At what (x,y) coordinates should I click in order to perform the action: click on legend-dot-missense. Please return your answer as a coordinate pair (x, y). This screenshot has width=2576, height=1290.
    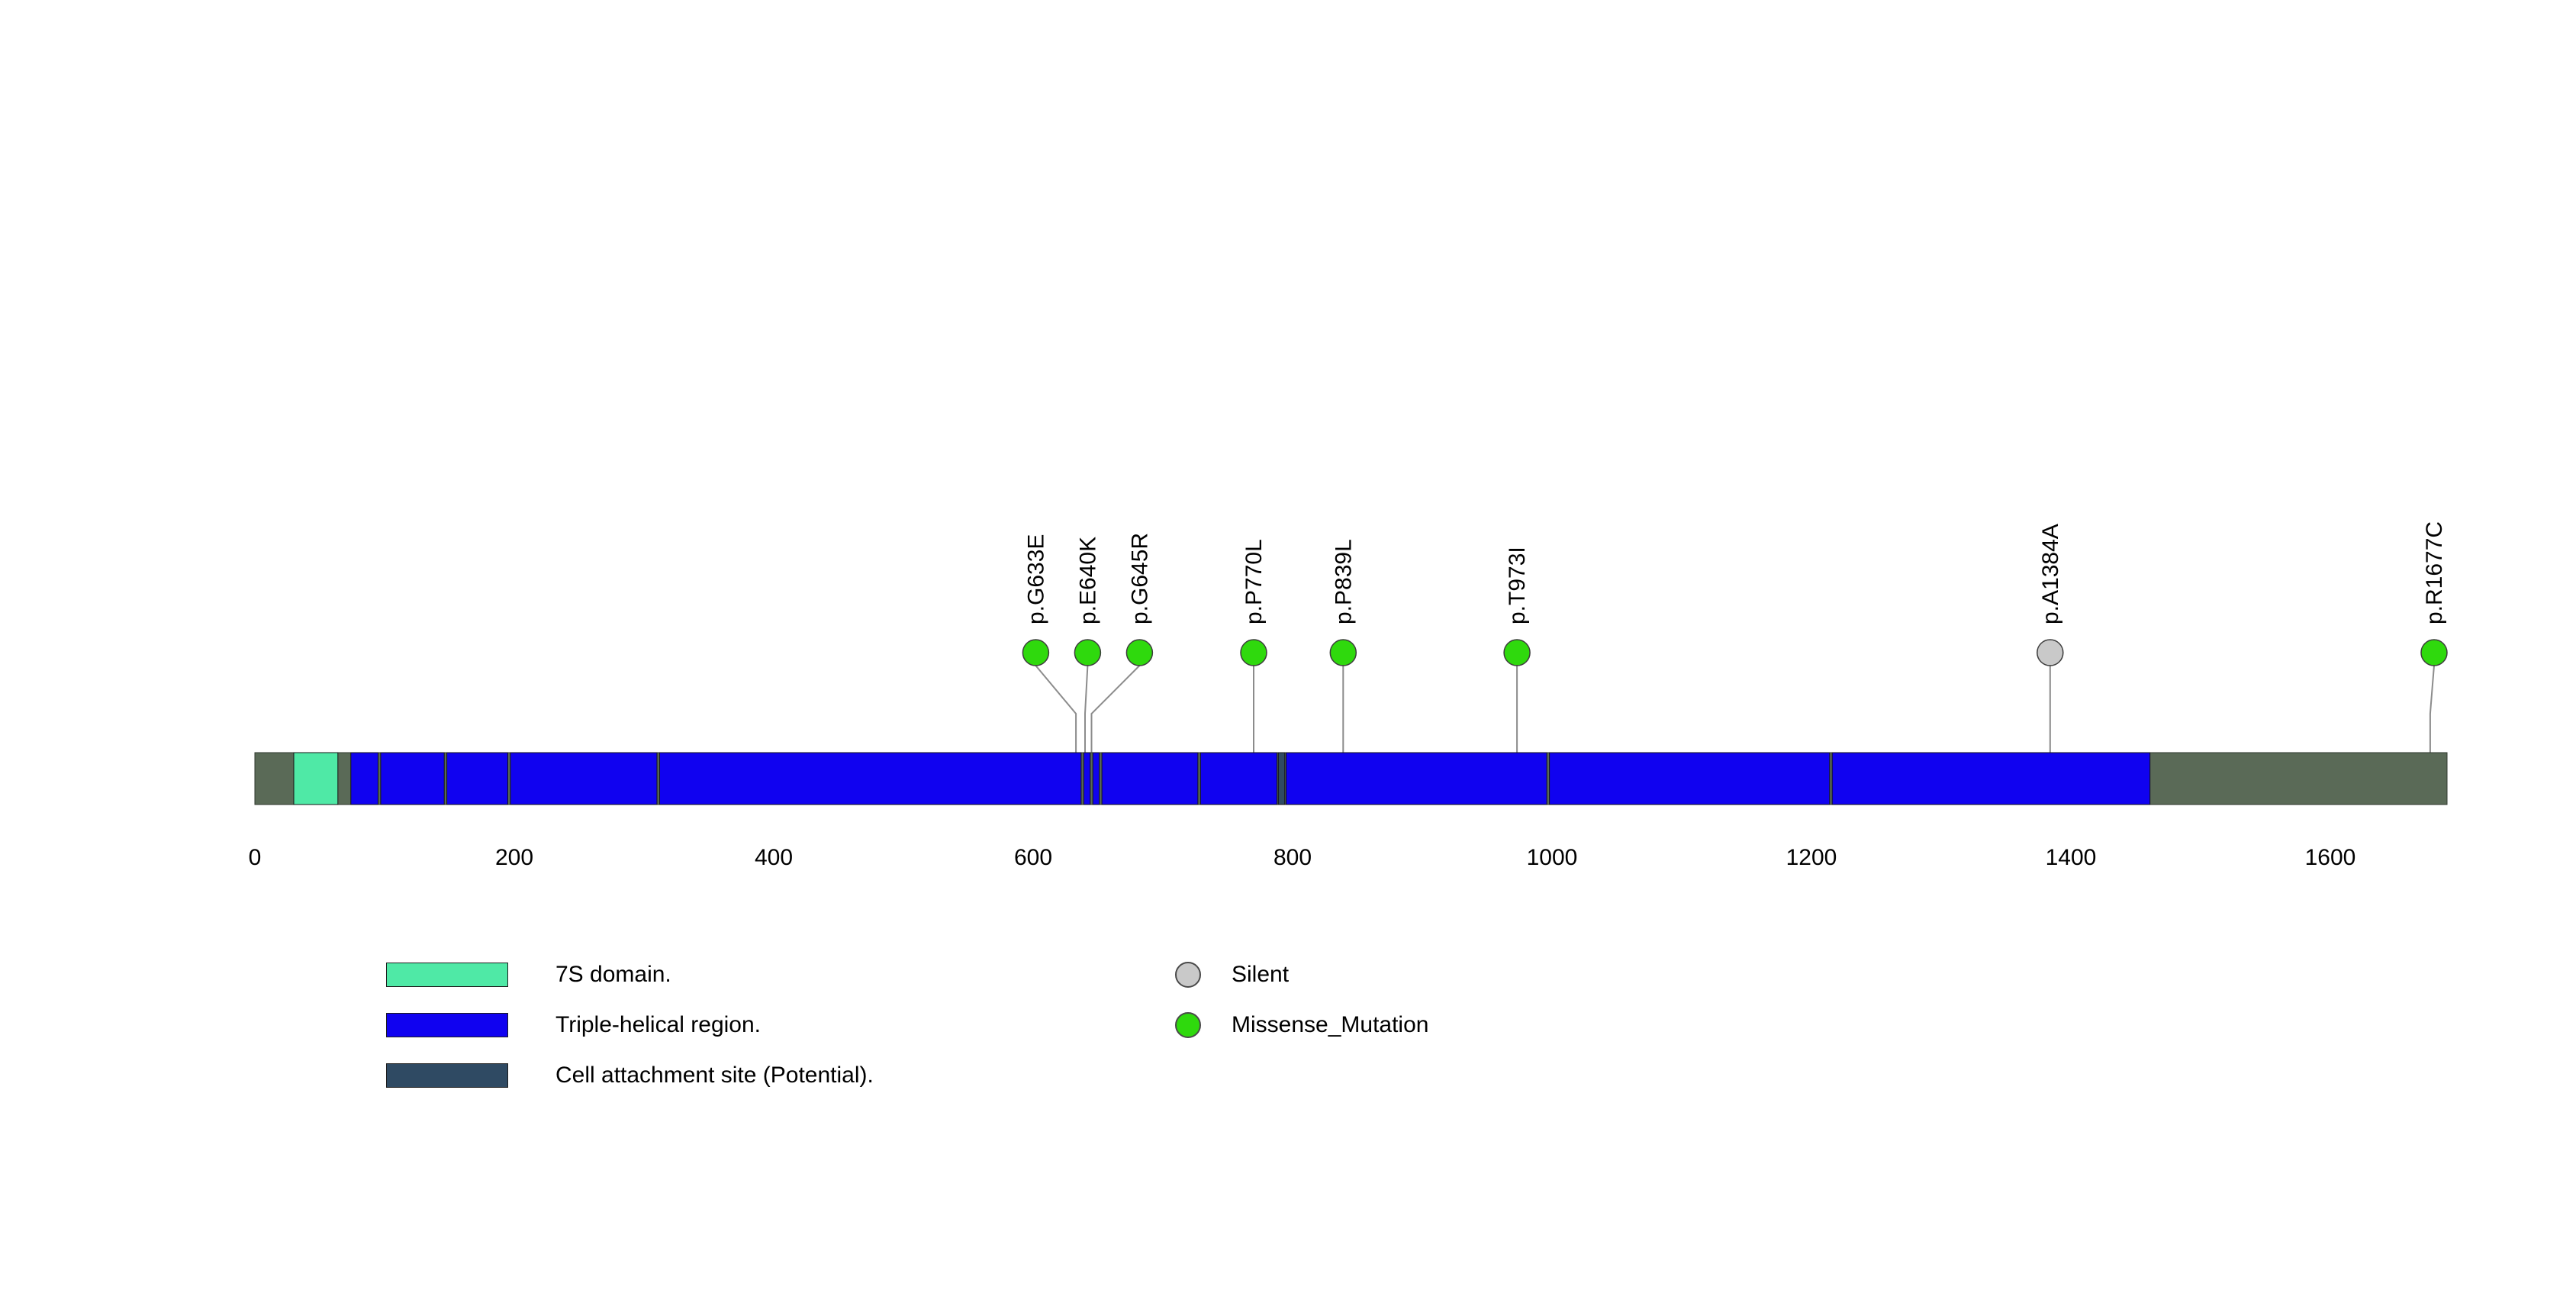
    Looking at the image, I should click on (1188, 1025).